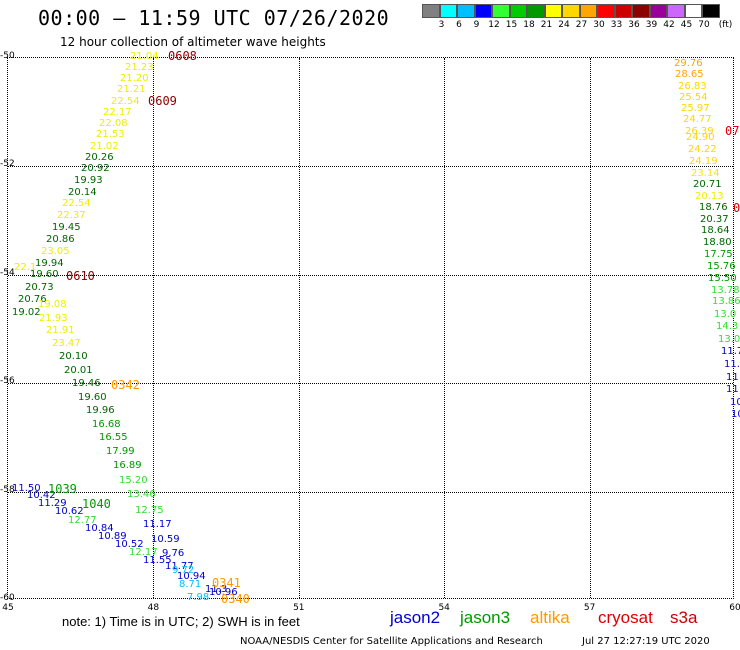 The height and width of the screenshot is (650, 740). Describe the element at coordinates (32, 299) in the screenshot. I see `wave-height-label: 20.76` at that location.